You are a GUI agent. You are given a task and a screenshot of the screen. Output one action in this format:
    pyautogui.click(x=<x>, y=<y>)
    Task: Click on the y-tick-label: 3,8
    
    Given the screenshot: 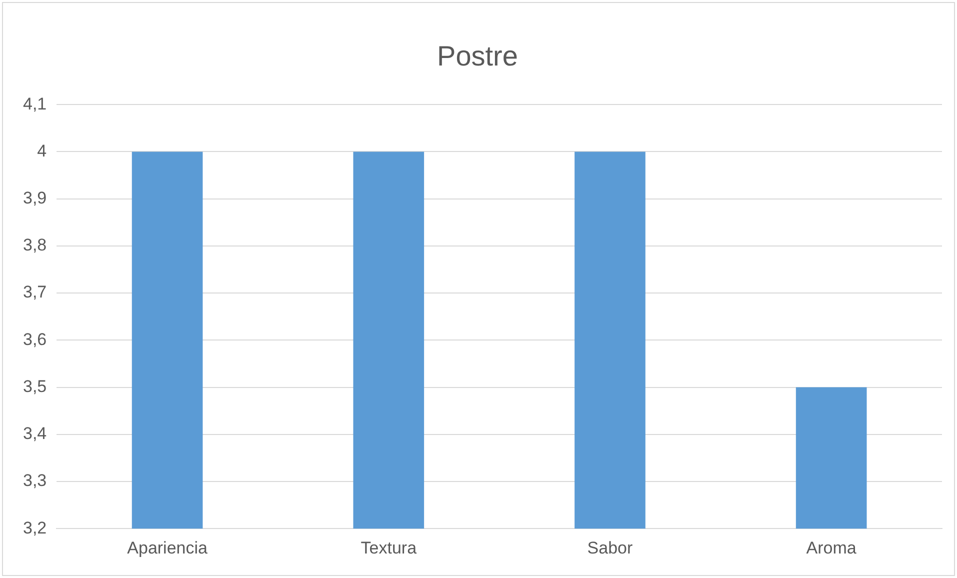 What is the action you would take?
    pyautogui.click(x=34, y=245)
    